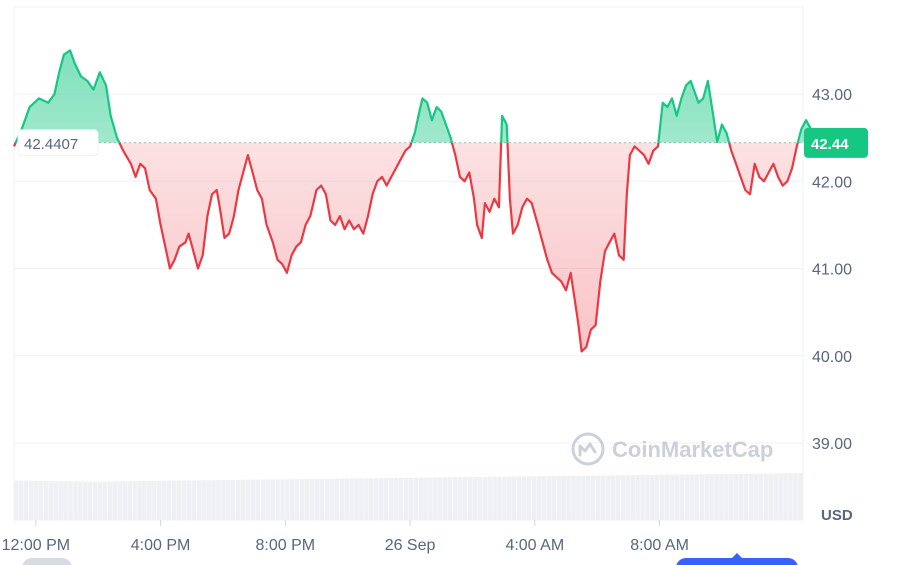  I want to click on x-tick-label: 12:00 PM, so click(36, 545).